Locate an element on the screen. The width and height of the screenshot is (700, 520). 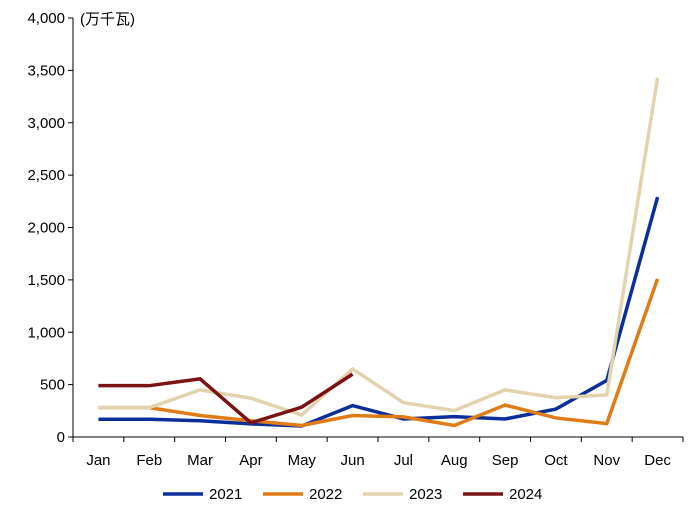
x-tick-label: Sep is located at coordinates (505, 460).